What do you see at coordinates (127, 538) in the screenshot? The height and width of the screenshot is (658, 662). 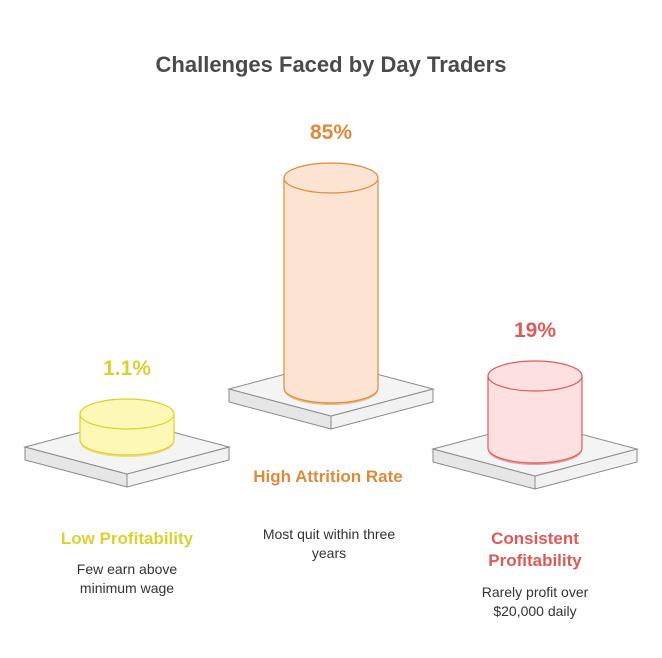 I see `category-label-low-profitability: Low Profitability` at bounding box center [127, 538].